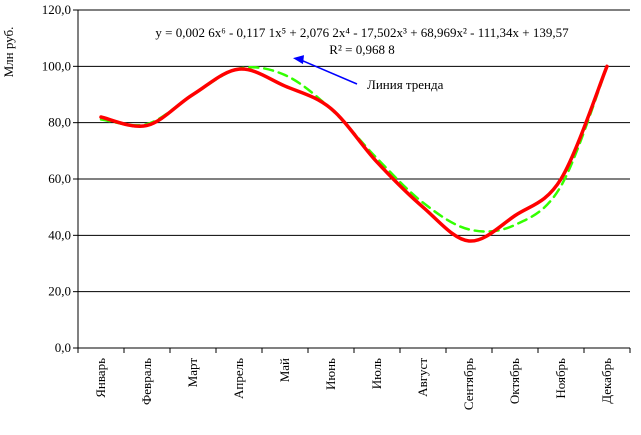  Describe the element at coordinates (560, 378) in the screenshot. I see `x-tick-label: Ноябрь` at that location.